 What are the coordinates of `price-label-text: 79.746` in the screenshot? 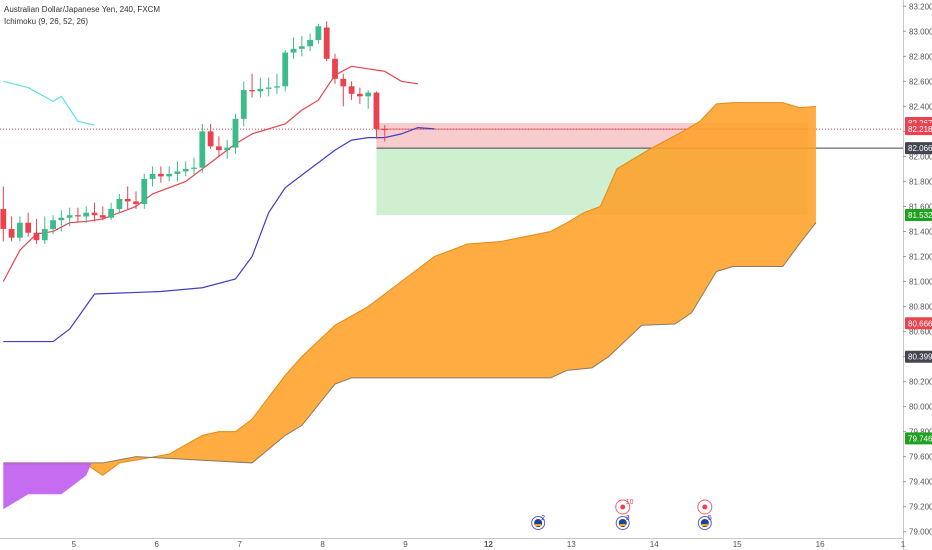 It's located at (920, 438).